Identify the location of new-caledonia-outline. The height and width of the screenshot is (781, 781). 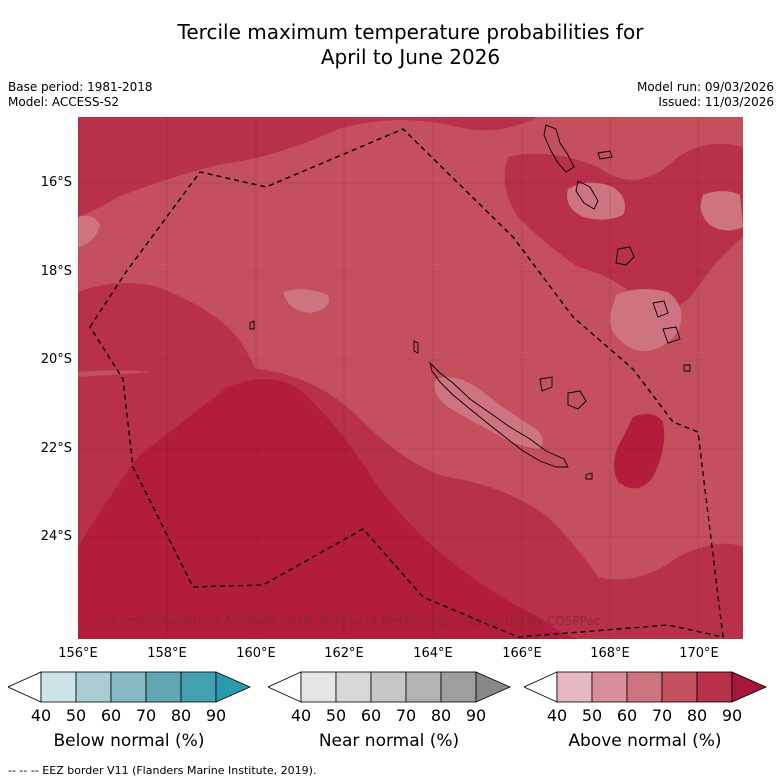
(499, 414).